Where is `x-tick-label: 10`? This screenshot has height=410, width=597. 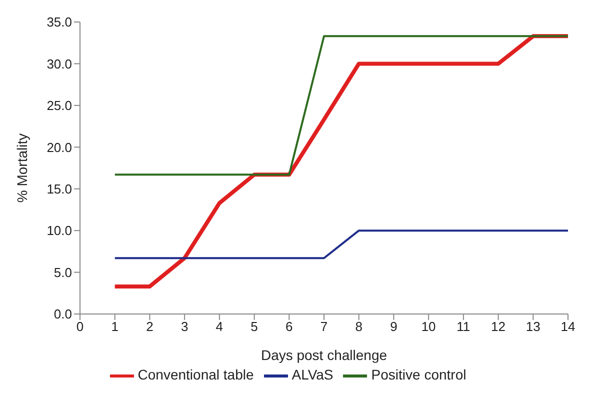 x-tick-label: 10 is located at coordinates (428, 326).